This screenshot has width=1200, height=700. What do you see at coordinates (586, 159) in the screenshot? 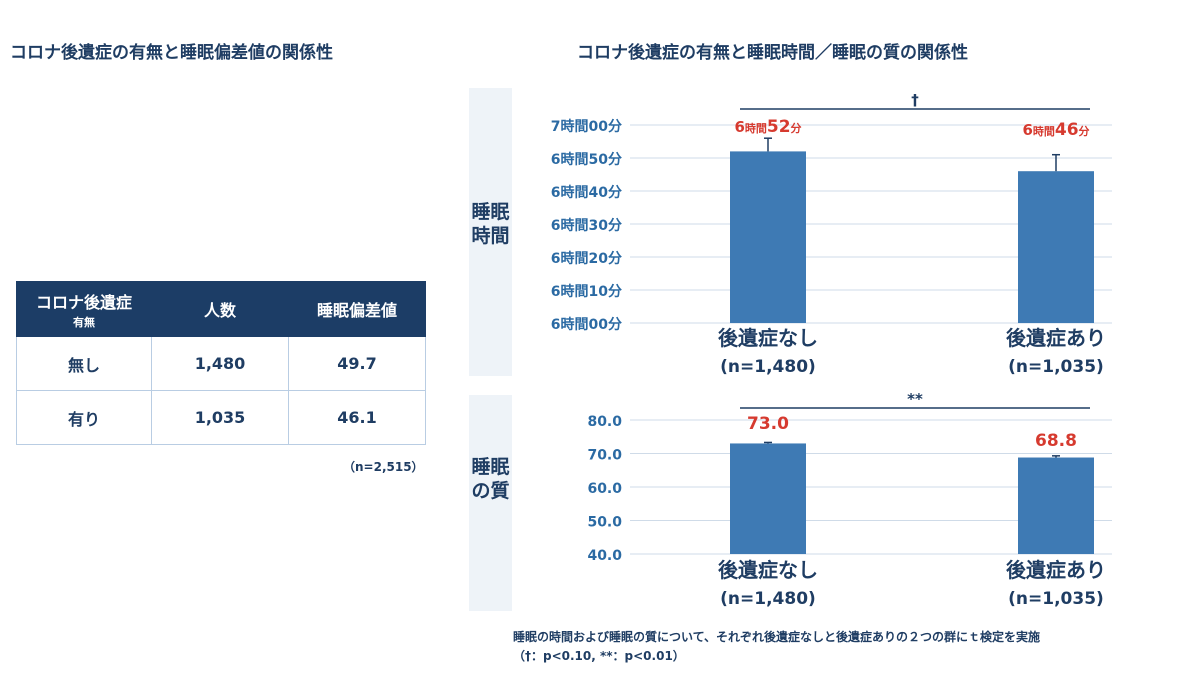
I see `y-tick-label: 6時間50分` at bounding box center [586, 159].